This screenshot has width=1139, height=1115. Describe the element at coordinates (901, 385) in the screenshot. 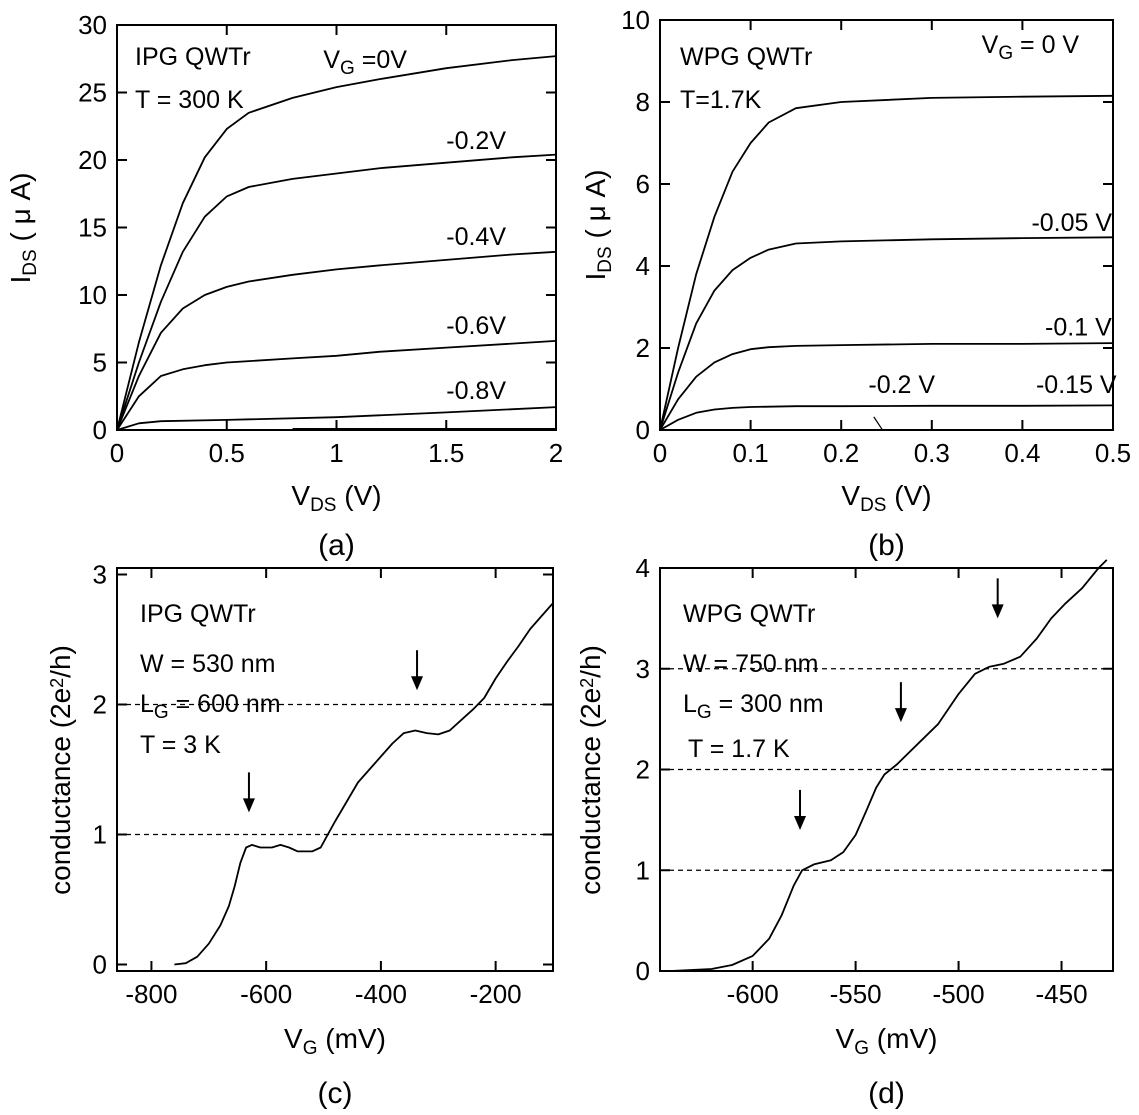

I see `series-label: -0.2 V` at that location.